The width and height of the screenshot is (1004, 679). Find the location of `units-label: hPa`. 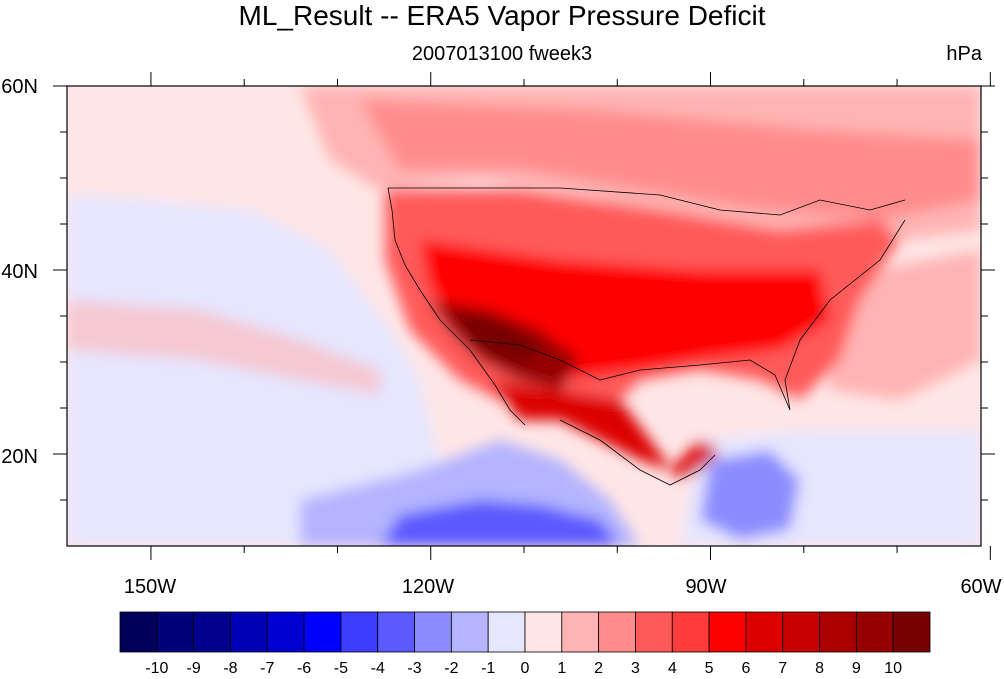

units-label: hPa is located at coordinates (964, 54).